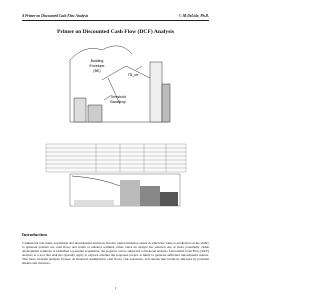 The width and height of the screenshot is (320, 300). Describe the element at coordinates (101, 53) in the screenshot. I see `envelope-curve` at that location.